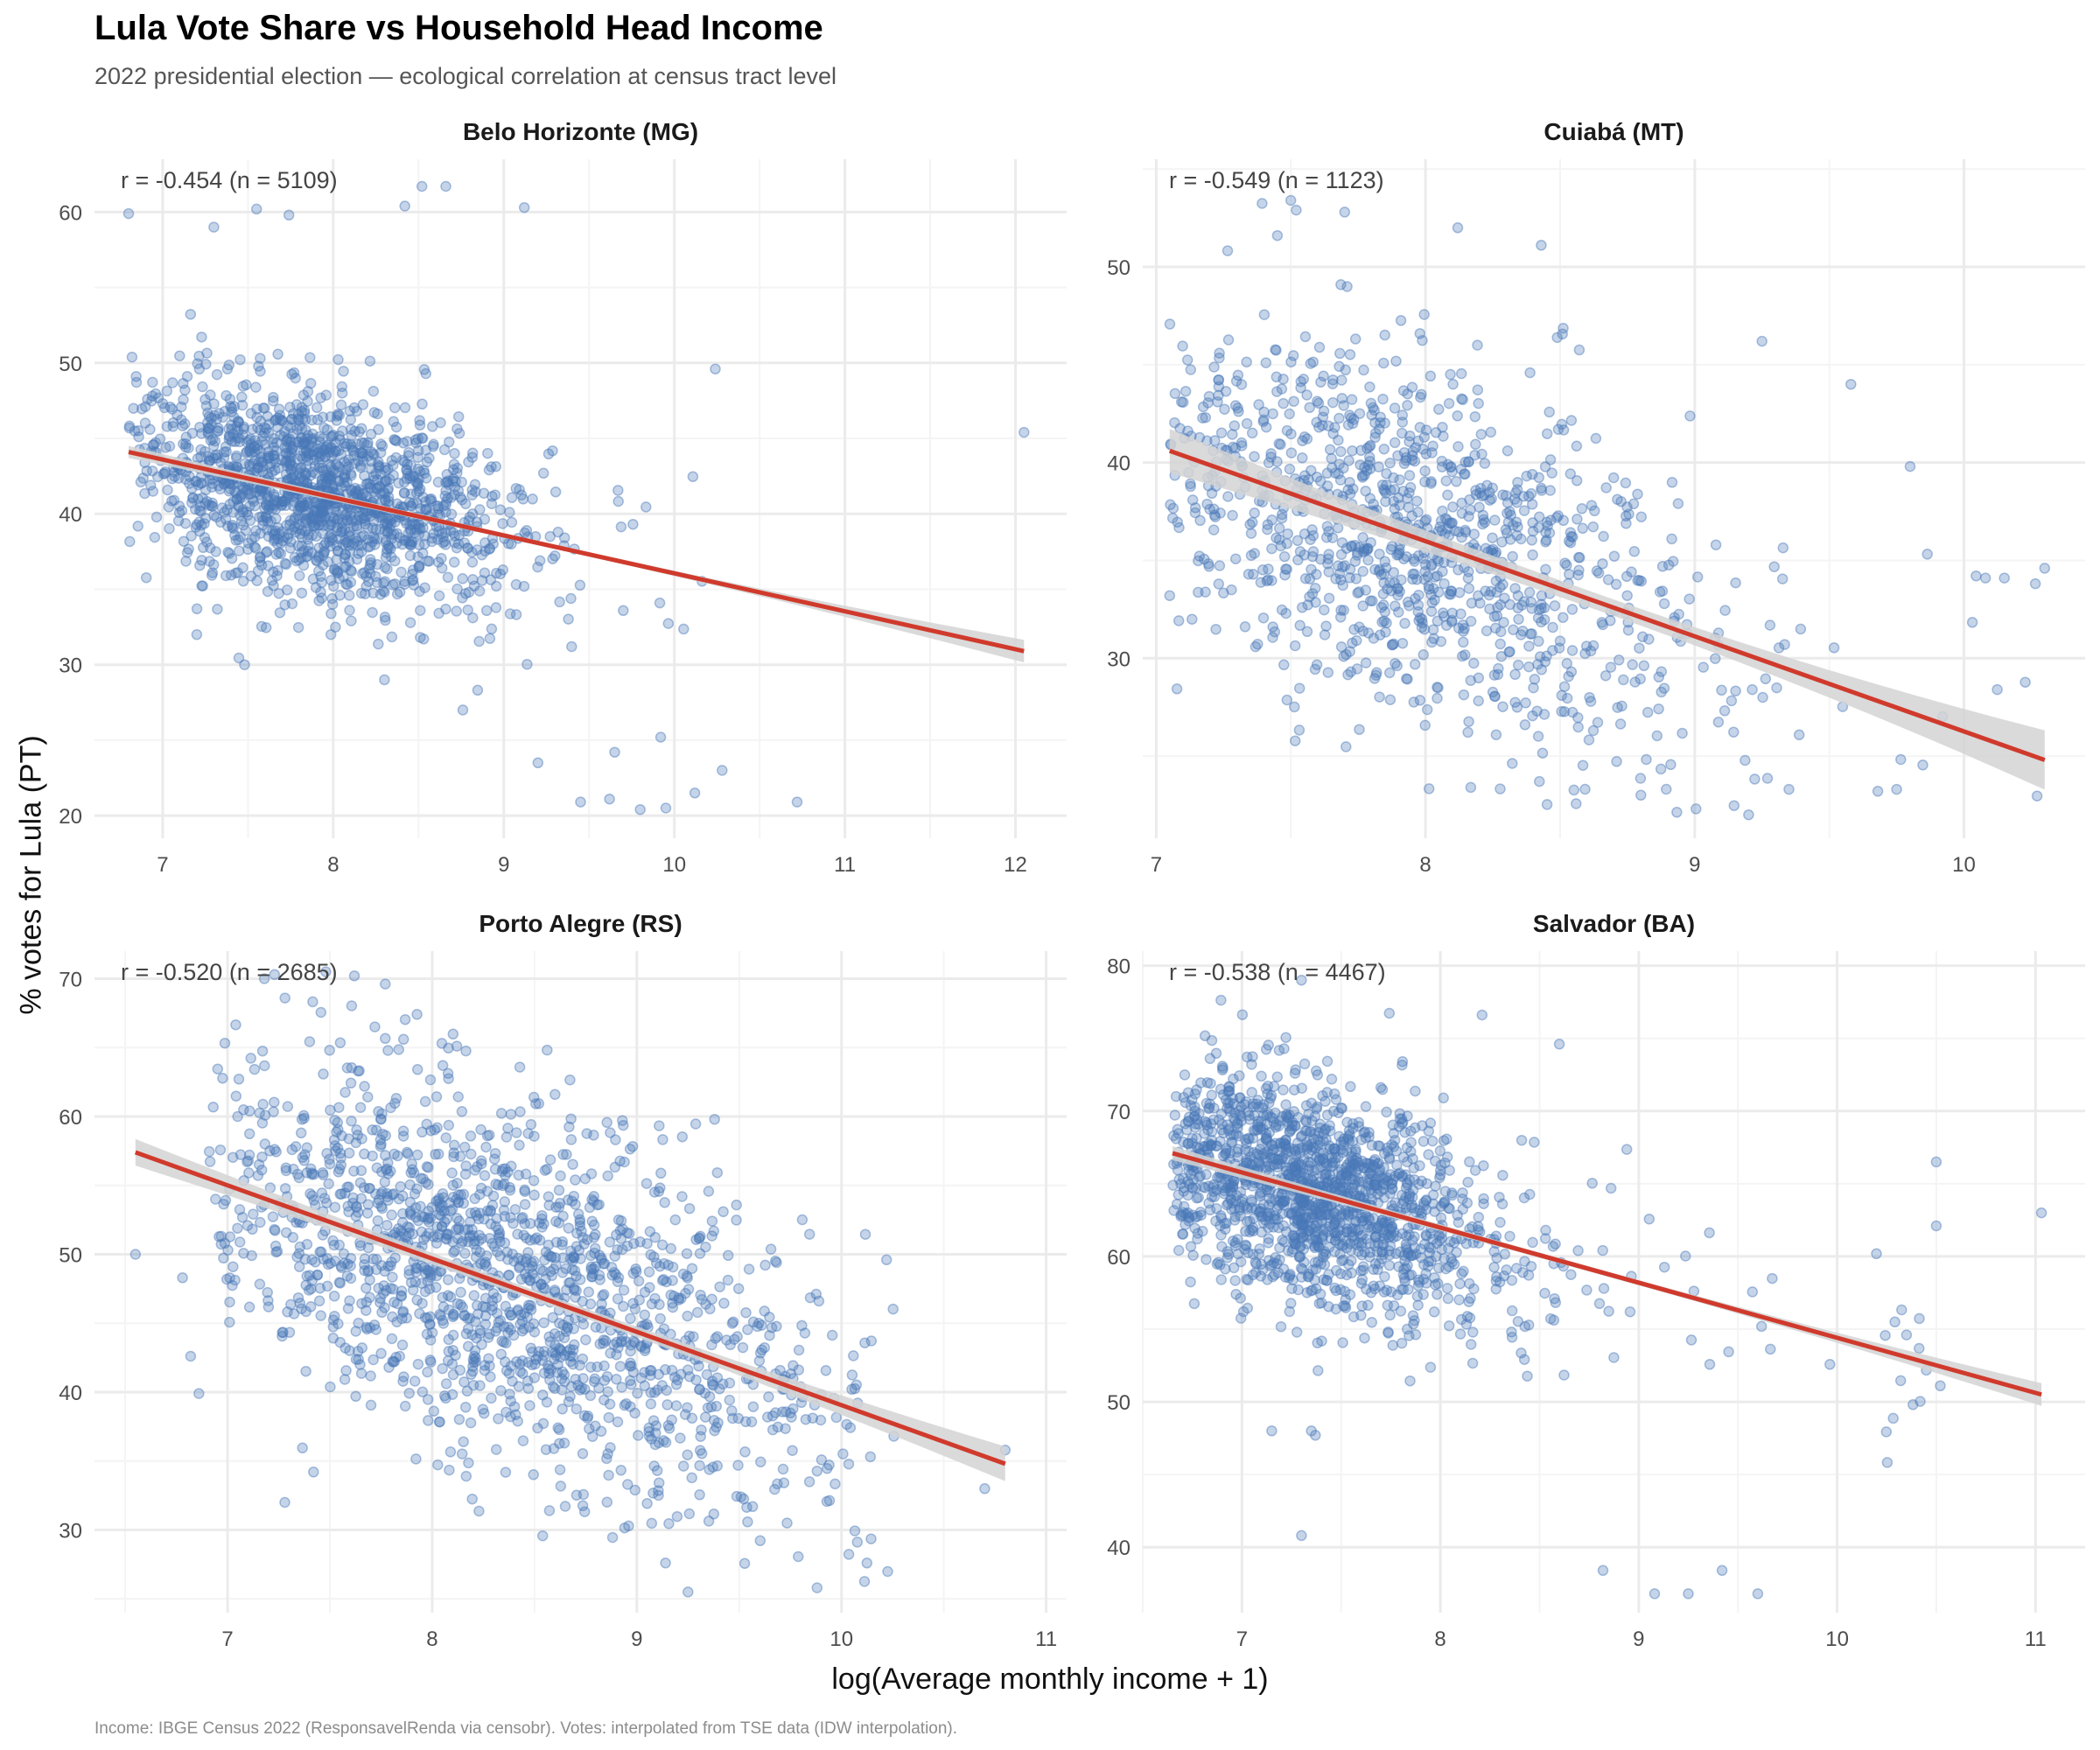 The width and height of the screenshot is (2100, 1750). I want to click on y-tick-label: 30, so click(70, 666).